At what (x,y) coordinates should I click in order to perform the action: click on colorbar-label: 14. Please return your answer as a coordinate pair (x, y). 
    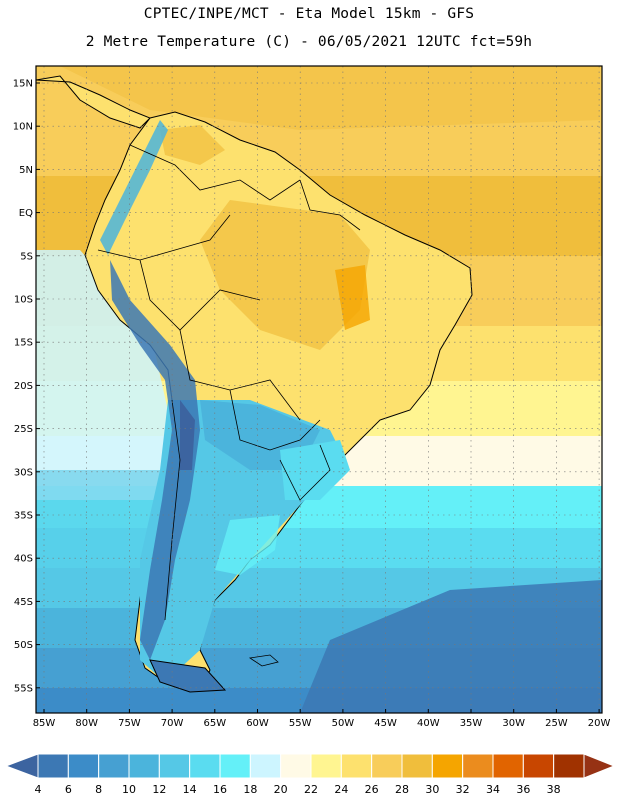
    Looking at the image, I should click on (190, 789).